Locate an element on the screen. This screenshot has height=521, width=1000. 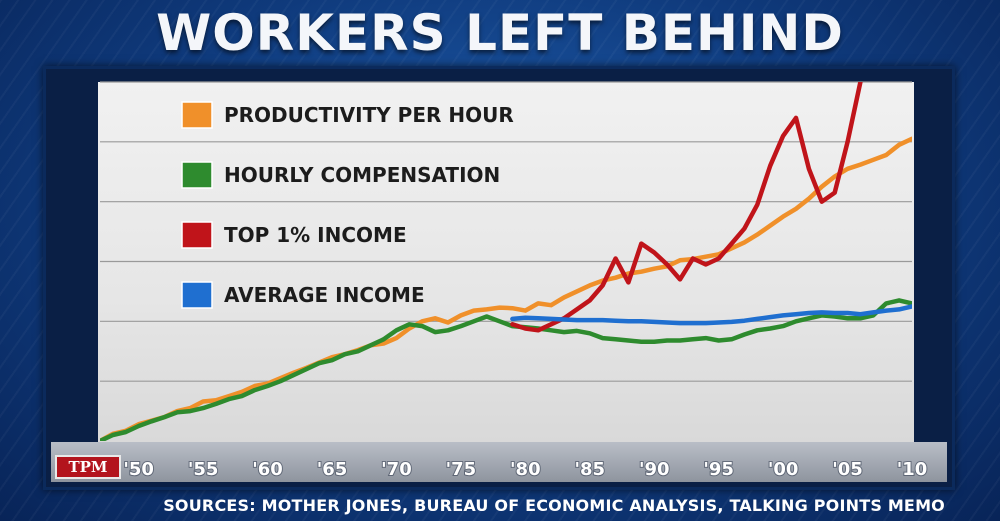
legend-label: TOP 1% INCOME is located at coordinates (315, 235).